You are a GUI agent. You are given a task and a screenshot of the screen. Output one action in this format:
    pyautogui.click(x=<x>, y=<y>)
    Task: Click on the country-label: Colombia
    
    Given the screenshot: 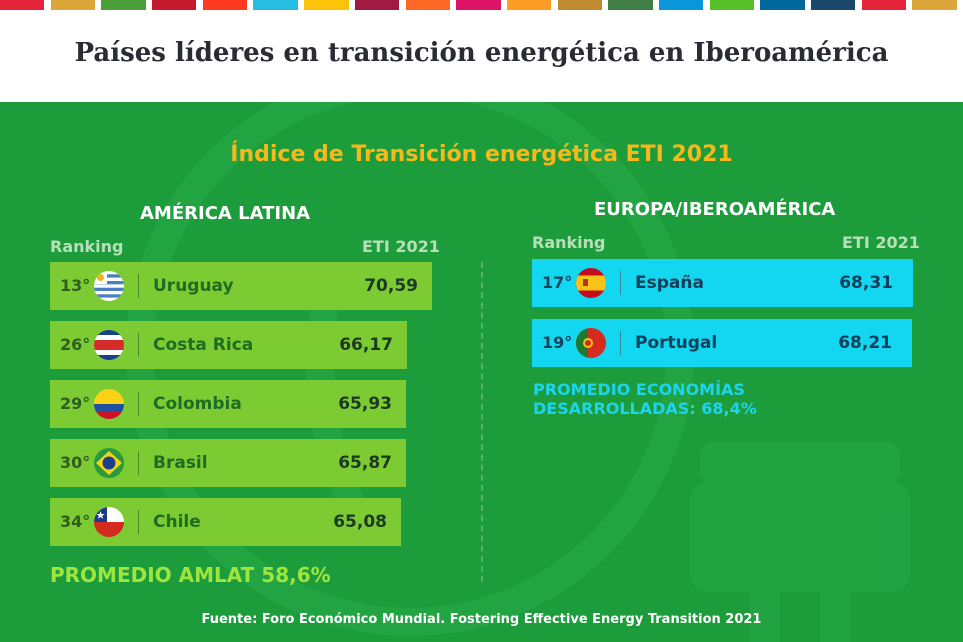 What is the action you would take?
    pyautogui.click(x=197, y=404)
    